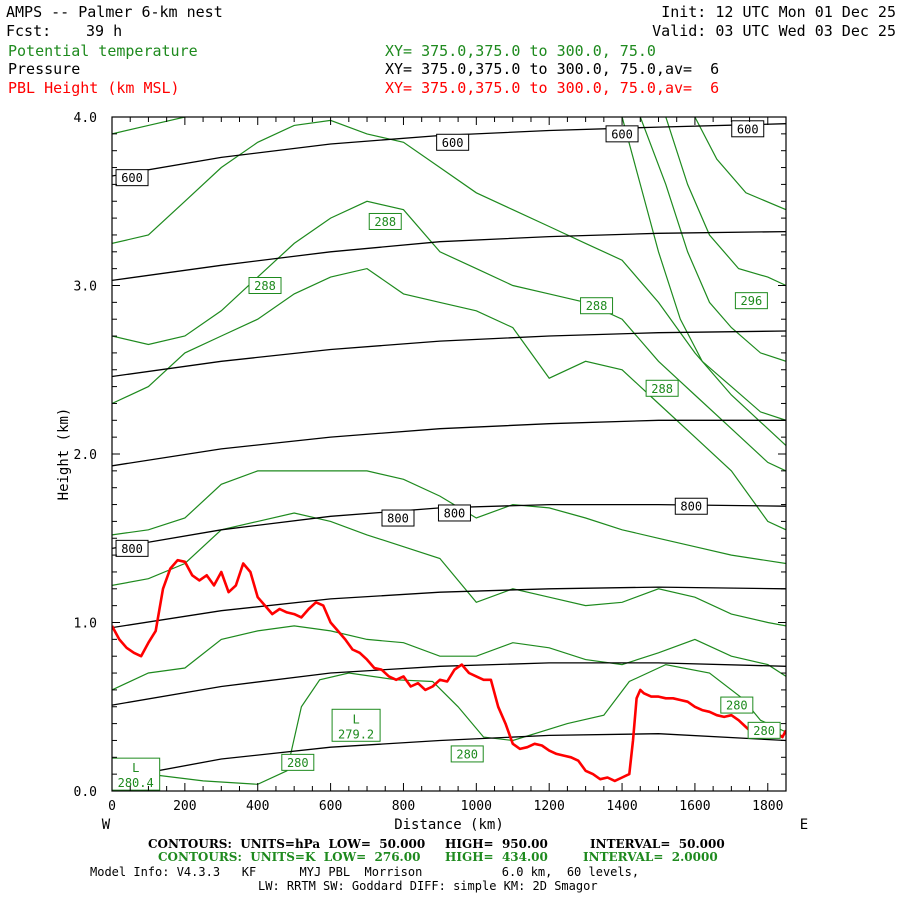 The height and width of the screenshot is (900, 900). I want to click on legend-theta-name: Potential temperature, so click(103, 51).